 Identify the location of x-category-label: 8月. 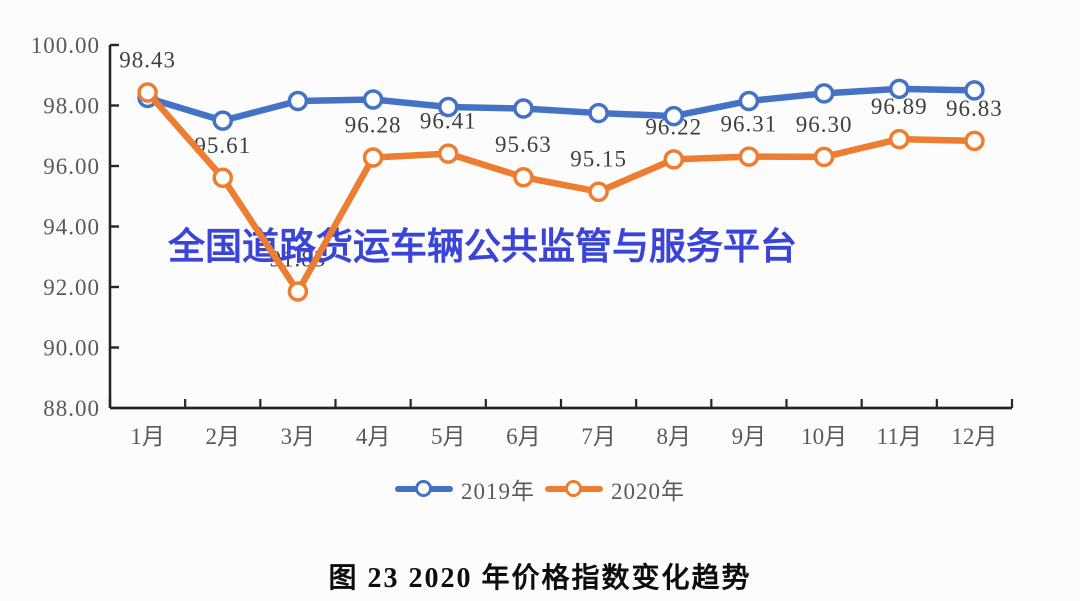
(674, 436).